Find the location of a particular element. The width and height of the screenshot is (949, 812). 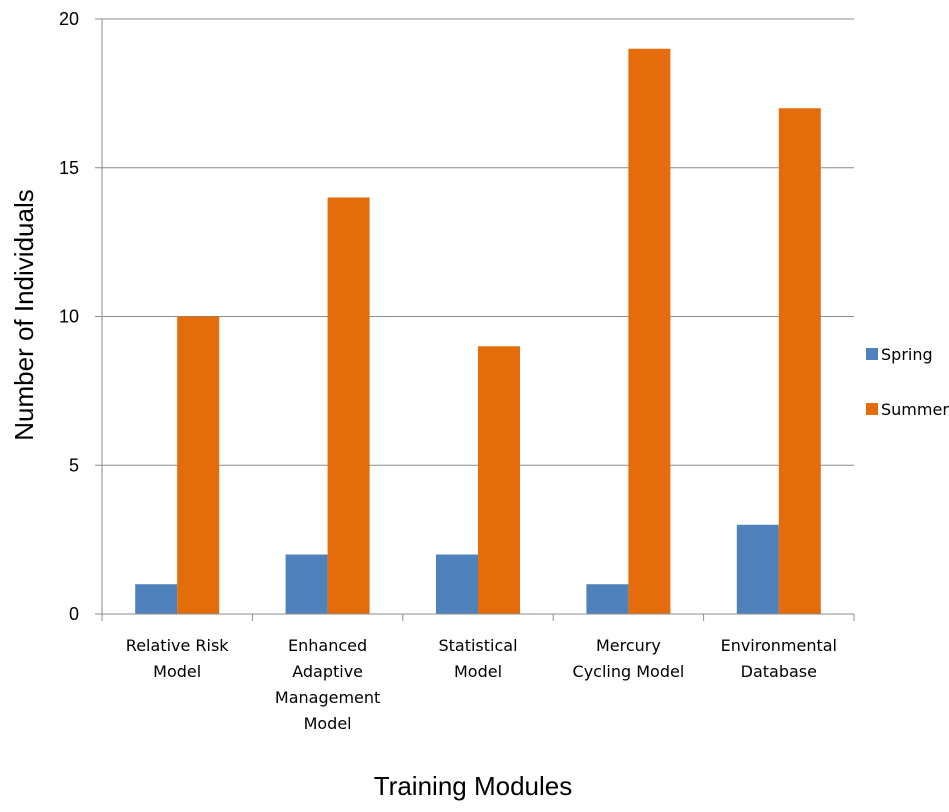

x-tick-label: Enhanced Adaptive Management Model is located at coordinates (327, 684).